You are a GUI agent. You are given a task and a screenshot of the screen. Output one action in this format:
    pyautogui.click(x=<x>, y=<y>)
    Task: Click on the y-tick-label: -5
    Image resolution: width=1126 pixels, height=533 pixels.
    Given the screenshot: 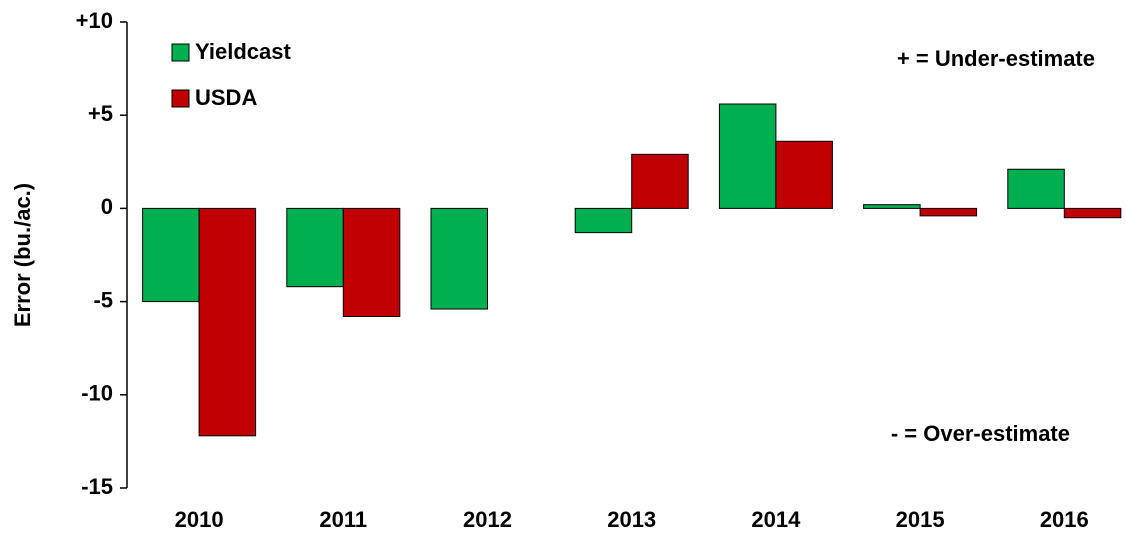 What is the action you would take?
    pyautogui.click(x=103, y=299)
    